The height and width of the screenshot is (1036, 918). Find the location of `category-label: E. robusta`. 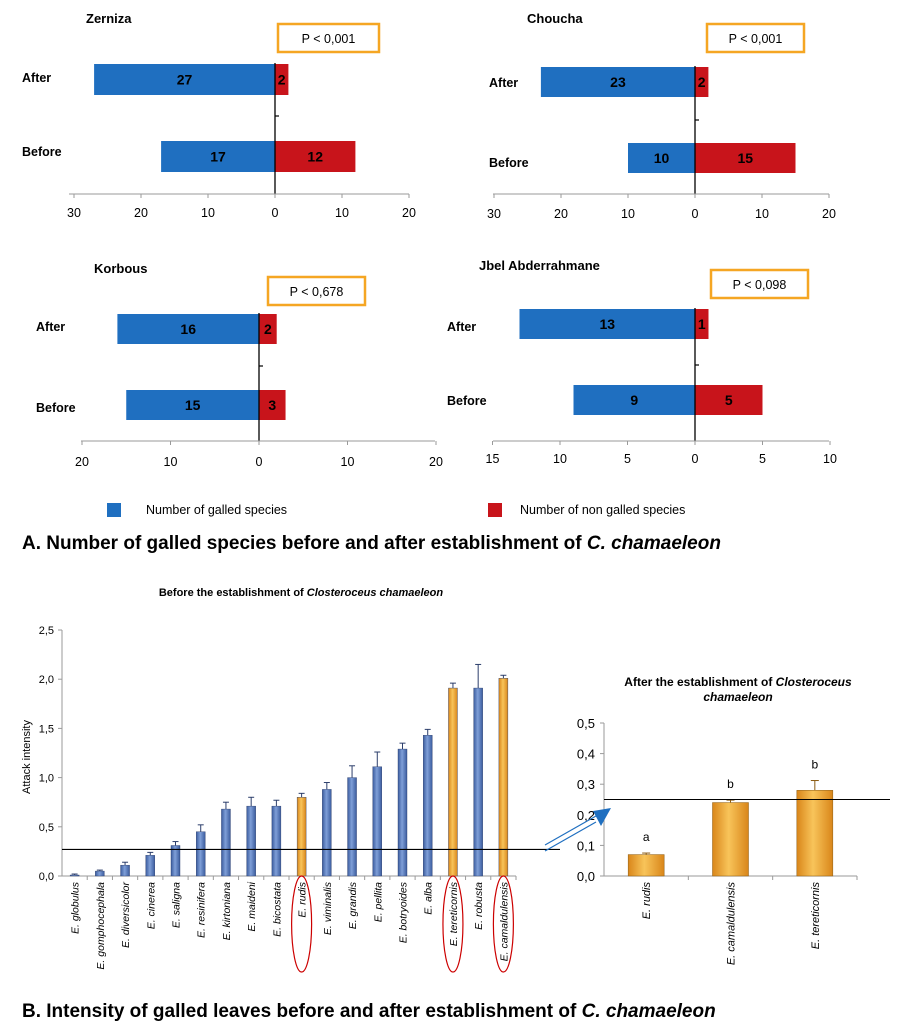

category-label: E. robusta is located at coordinates (479, 906).